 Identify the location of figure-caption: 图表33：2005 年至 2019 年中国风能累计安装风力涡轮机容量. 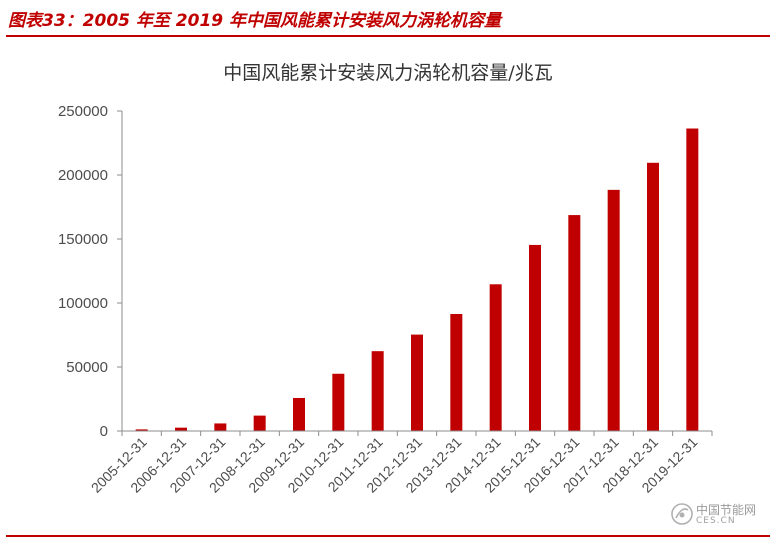
(255, 21).